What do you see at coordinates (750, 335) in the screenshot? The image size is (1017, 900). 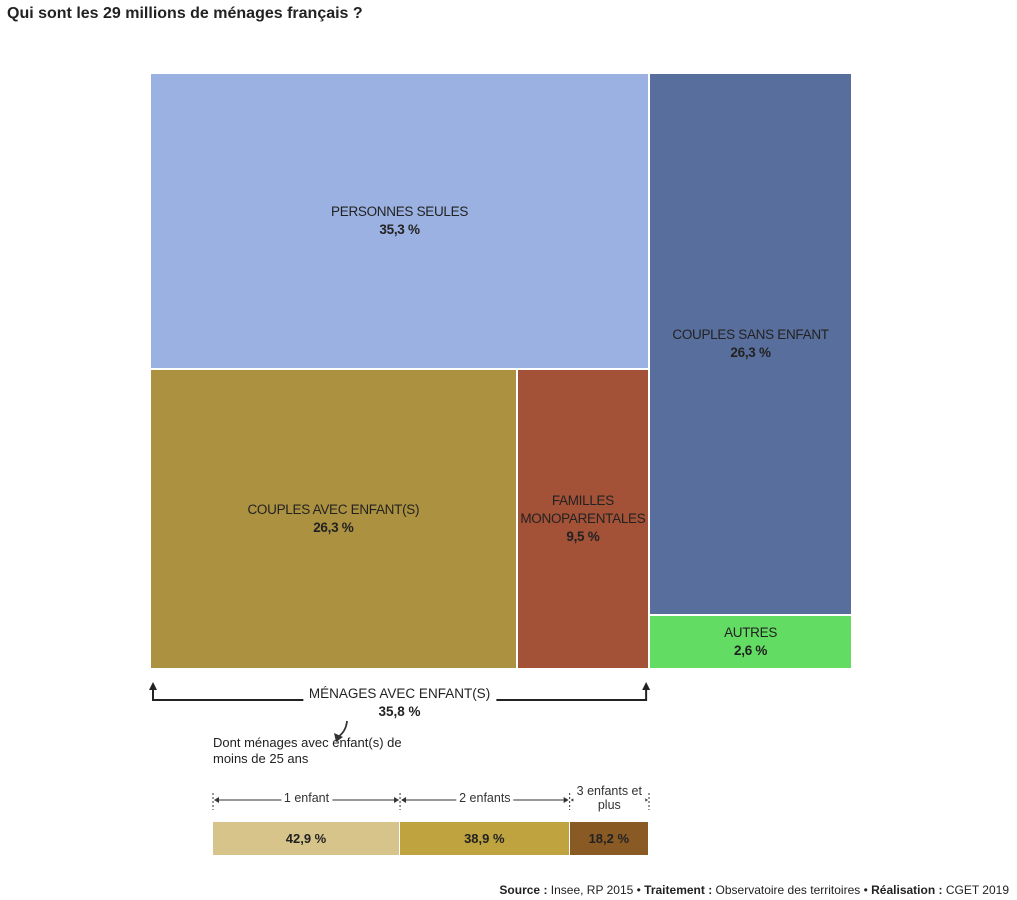 I see `category-label: COUPLES SANS ENFANT` at bounding box center [750, 335].